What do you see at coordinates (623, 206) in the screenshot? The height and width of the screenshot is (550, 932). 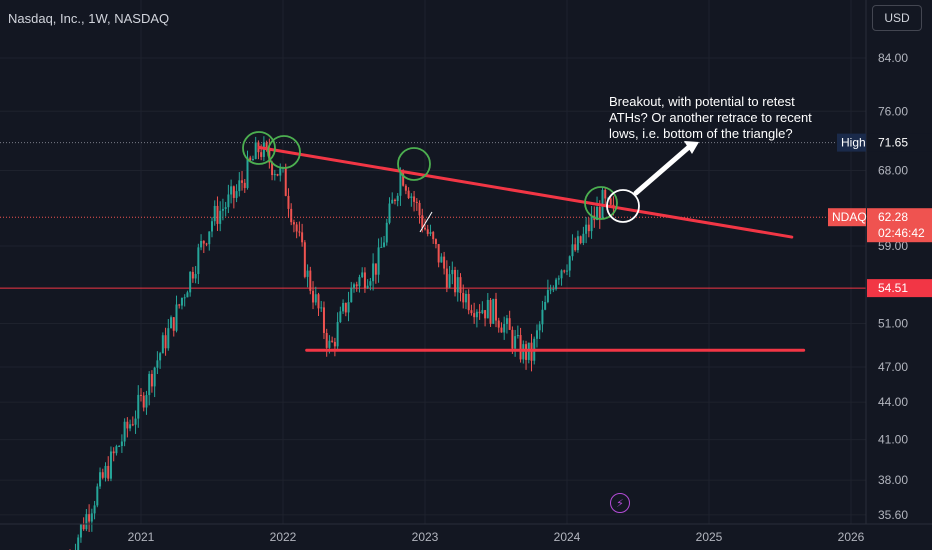 I see `breakout-circle` at bounding box center [623, 206].